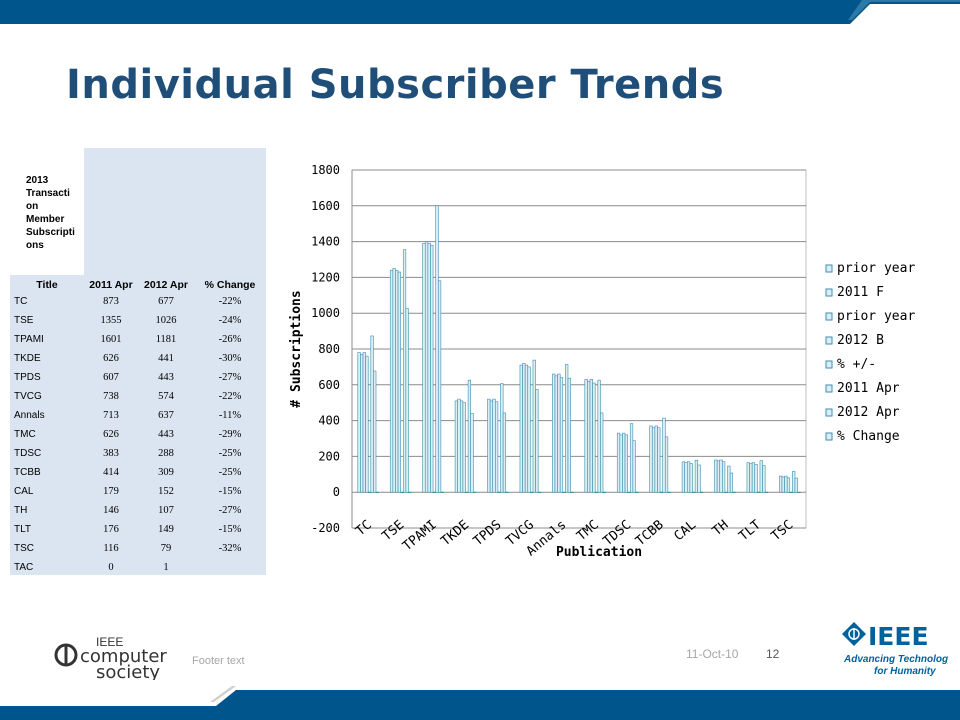 This screenshot has height=720, width=960. What do you see at coordinates (24, 491) in the screenshot?
I see `cell-title: CAL` at bounding box center [24, 491].